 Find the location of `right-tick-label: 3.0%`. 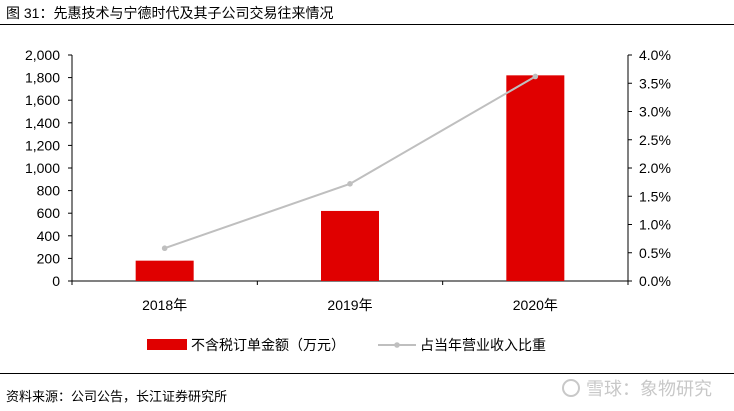

right-tick-label: 3.0% is located at coordinates (655, 112).